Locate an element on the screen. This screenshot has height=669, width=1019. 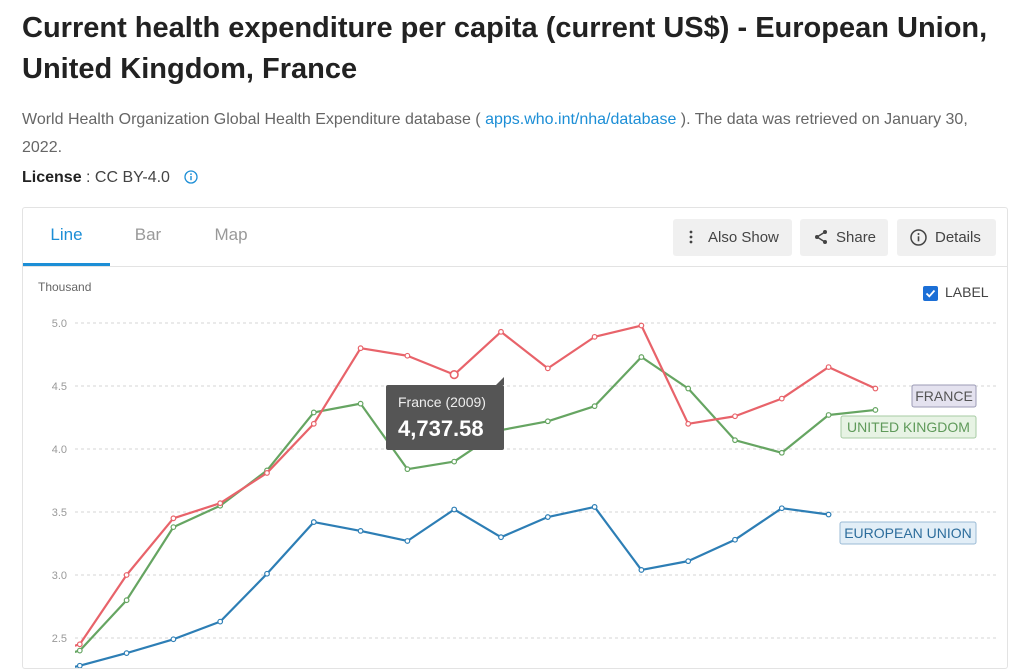
y-tick-label: 5.0 is located at coordinates (59, 324).